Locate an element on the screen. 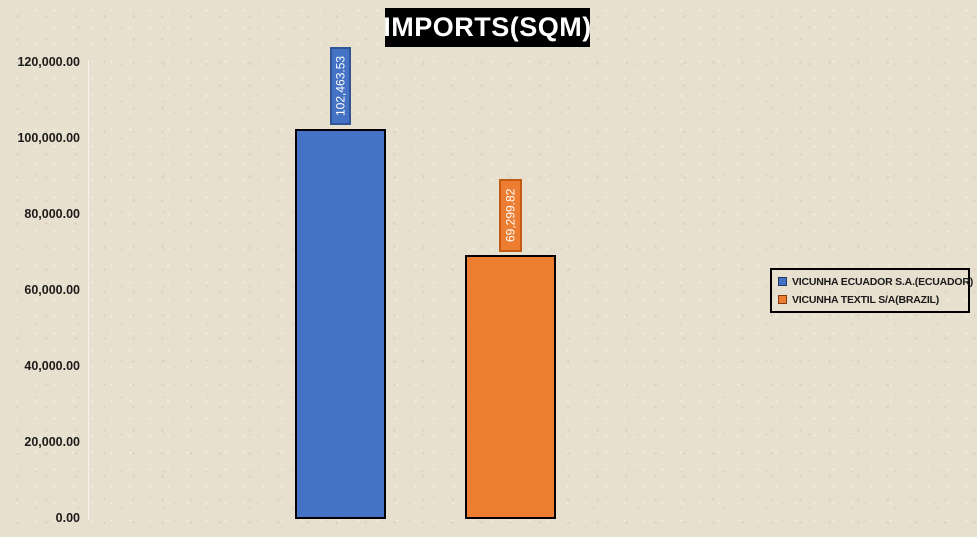 The width and height of the screenshot is (977, 537). data-label-vicunha-ecuador: 102,463.53 is located at coordinates (340, 86).